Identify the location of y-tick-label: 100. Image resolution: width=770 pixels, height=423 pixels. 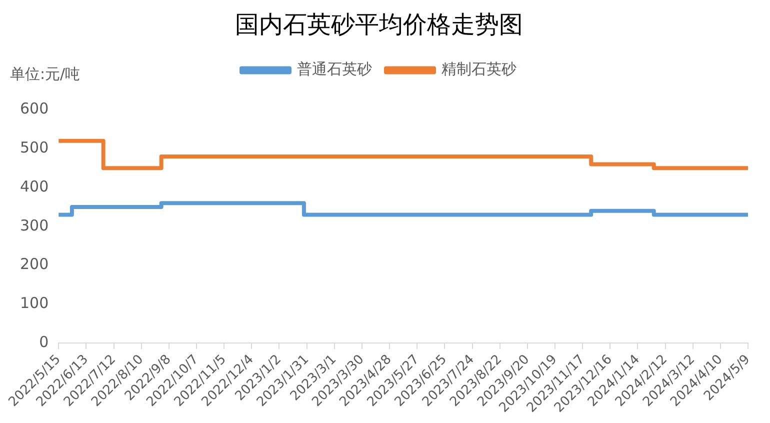
(34, 303).